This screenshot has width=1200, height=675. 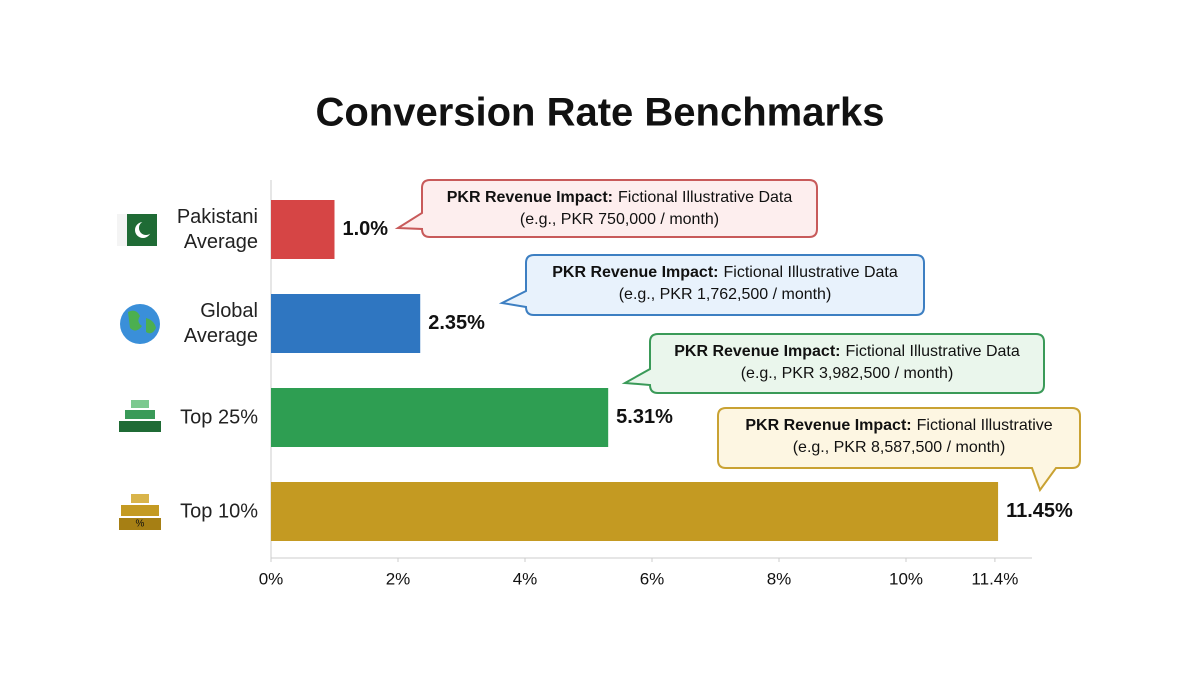 What do you see at coordinates (994, 578) in the screenshot?
I see `x-tick-label: 11.4%` at bounding box center [994, 578].